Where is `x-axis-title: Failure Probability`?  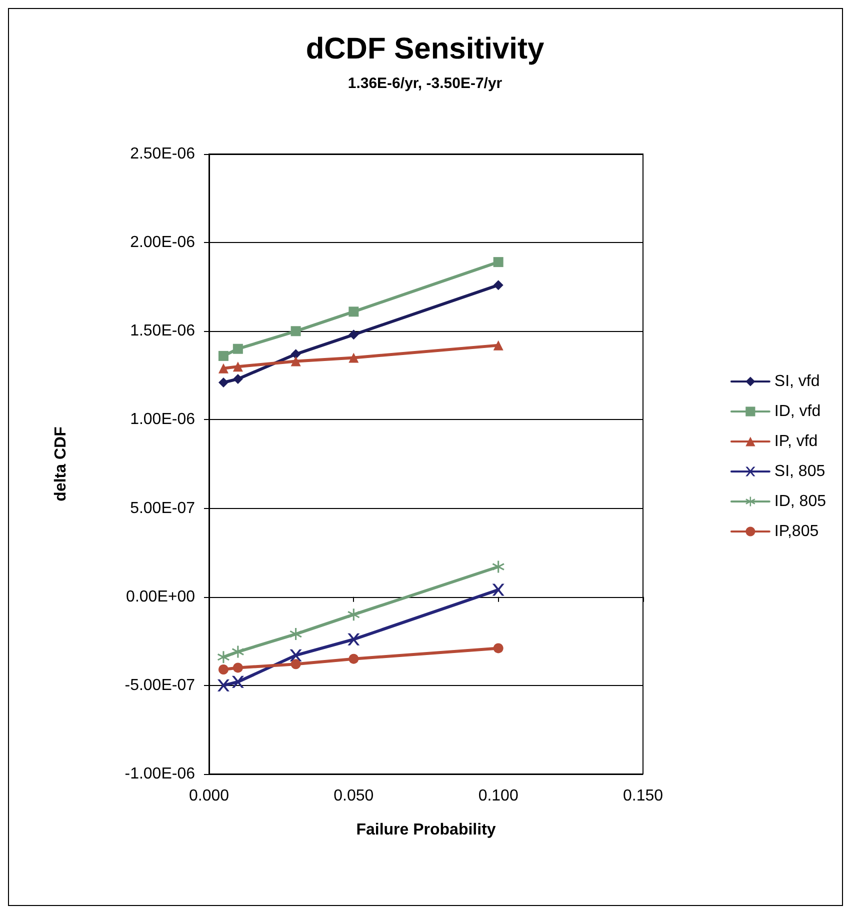 x-axis-title: Failure Probability is located at coordinates (426, 830).